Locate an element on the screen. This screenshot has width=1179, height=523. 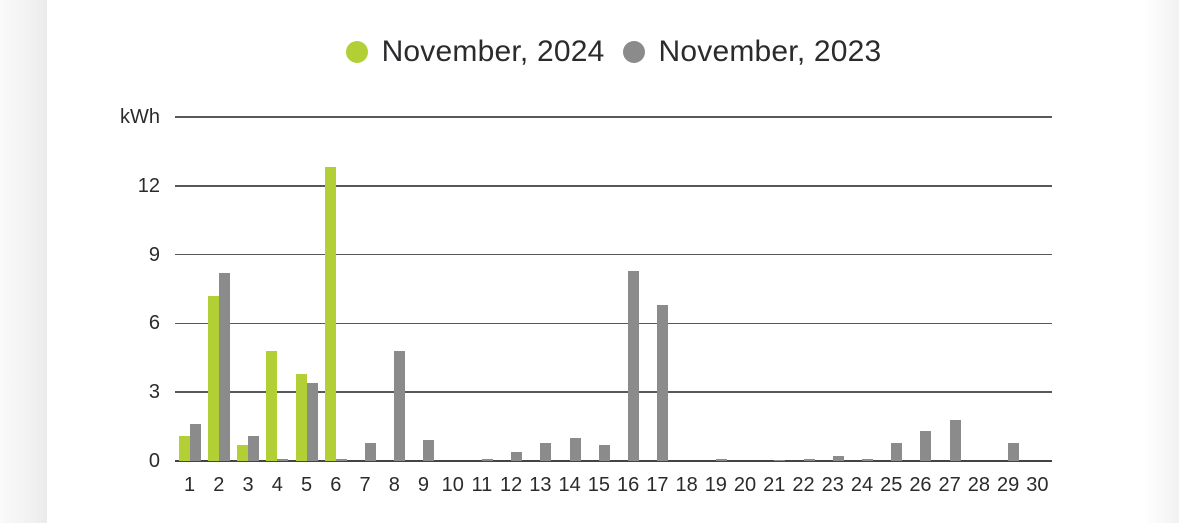
x-tick-label: 19 is located at coordinates (715, 485).